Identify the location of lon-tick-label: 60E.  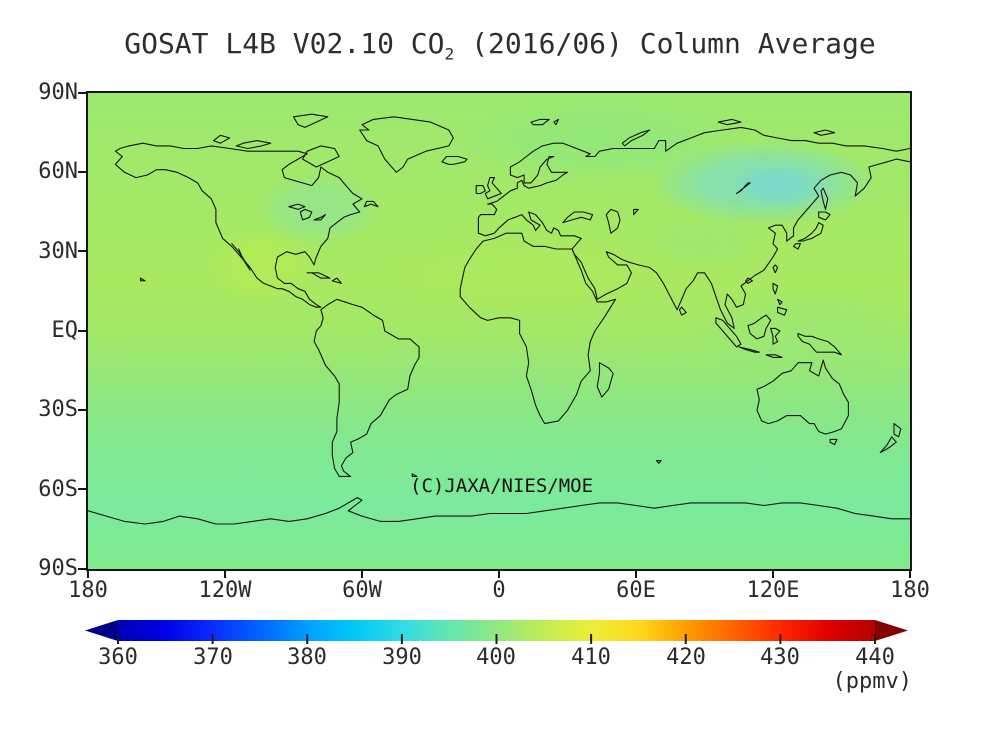
(636, 590).